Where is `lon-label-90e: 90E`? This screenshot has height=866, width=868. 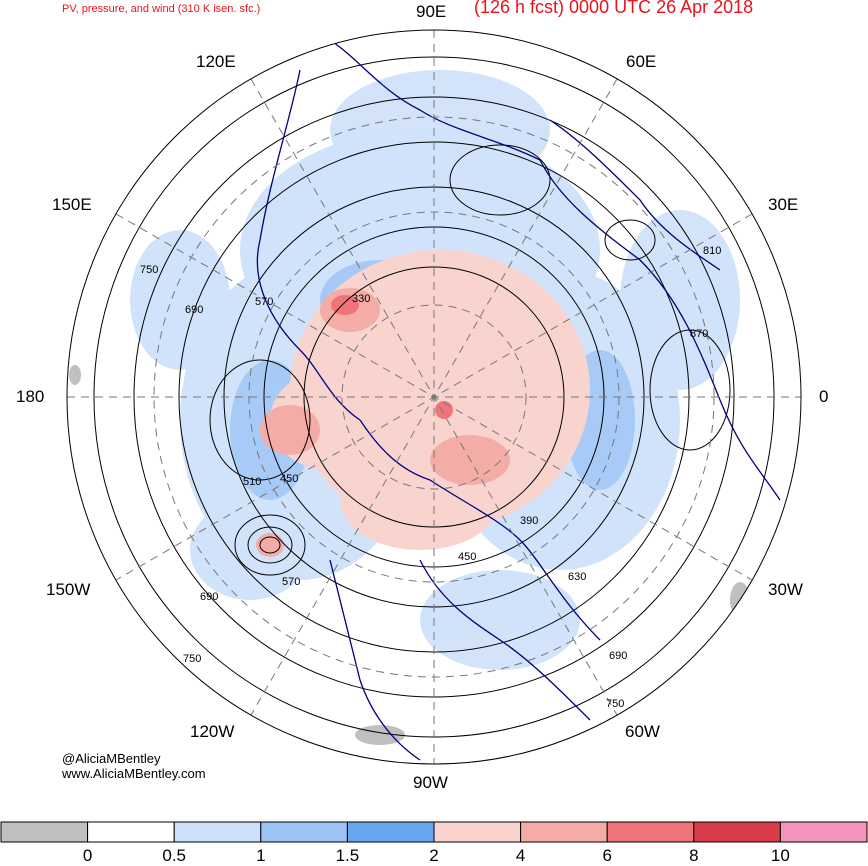 lon-label-90e: 90E is located at coordinates (431, 11).